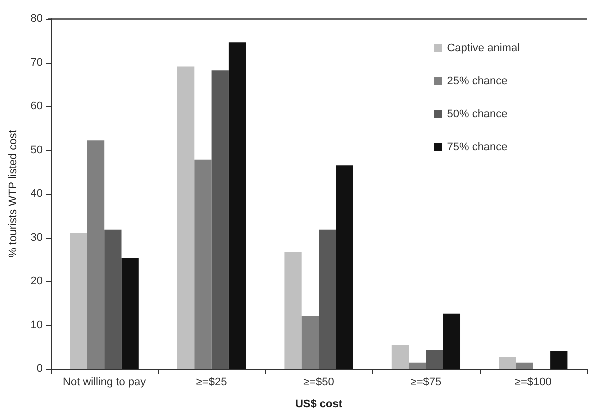 This screenshot has width=595, height=417. I want to click on x-tick-label: ≥=$50, so click(319, 382).